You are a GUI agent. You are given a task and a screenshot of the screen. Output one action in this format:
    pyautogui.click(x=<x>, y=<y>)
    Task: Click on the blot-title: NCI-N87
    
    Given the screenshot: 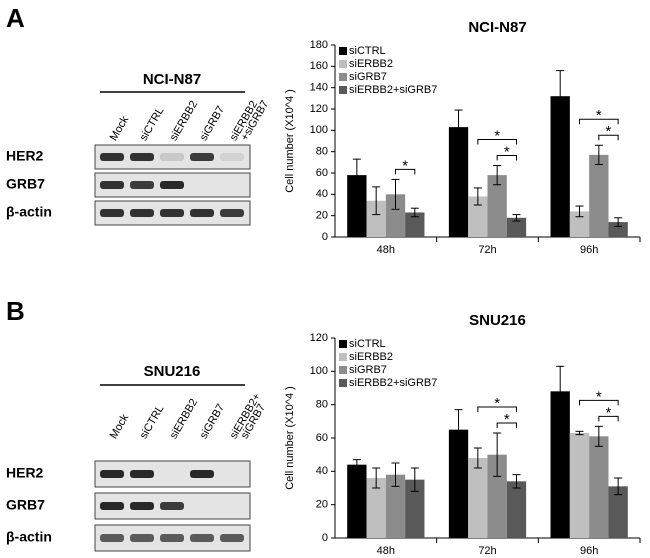 What is the action you would take?
    pyautogui.click(x=172, y=79)
    